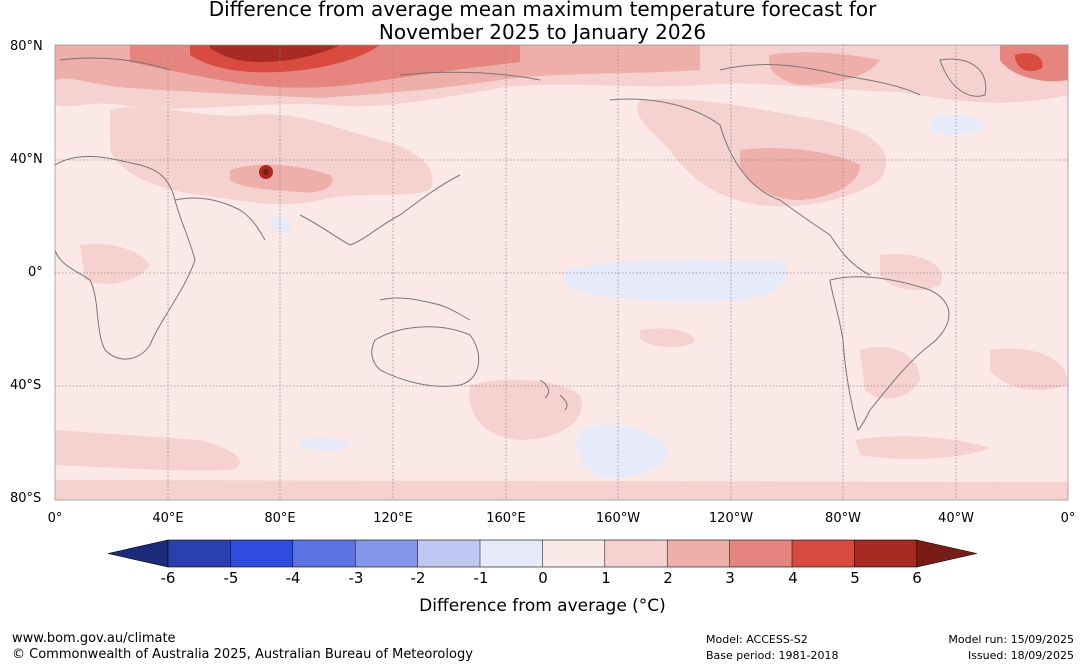 Image resolution: width=1085 pixels, height=667 pixels. I want to click on colorbar-tick-label: -4, so click(293, 578).